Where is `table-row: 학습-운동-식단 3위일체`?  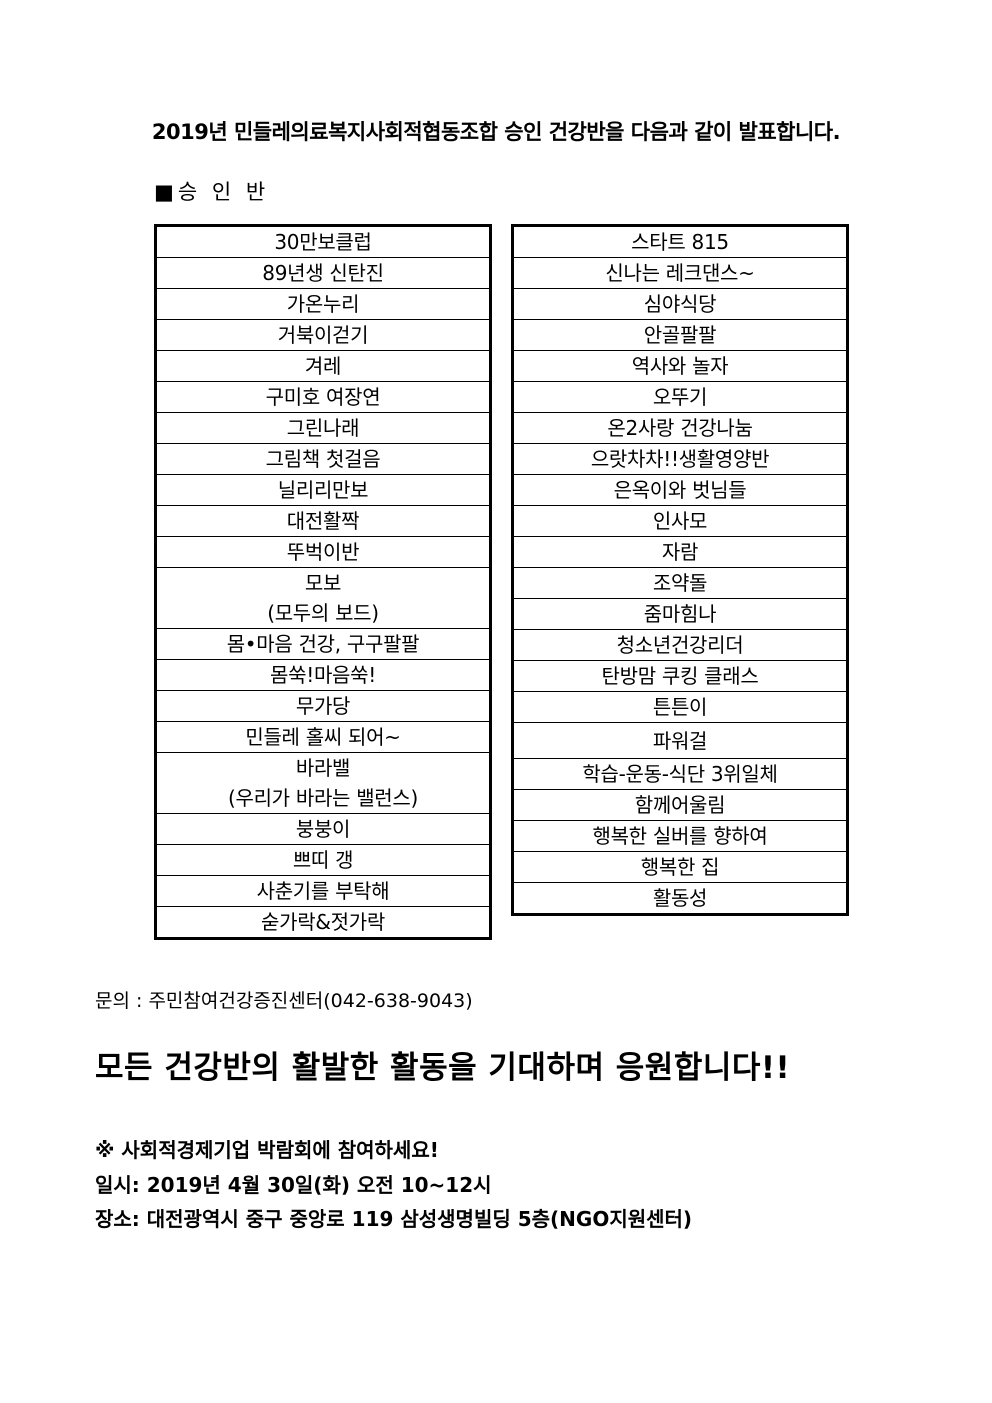 table-row: 학습-운동-식단 3위일체 is located at coordinates (680, 774).